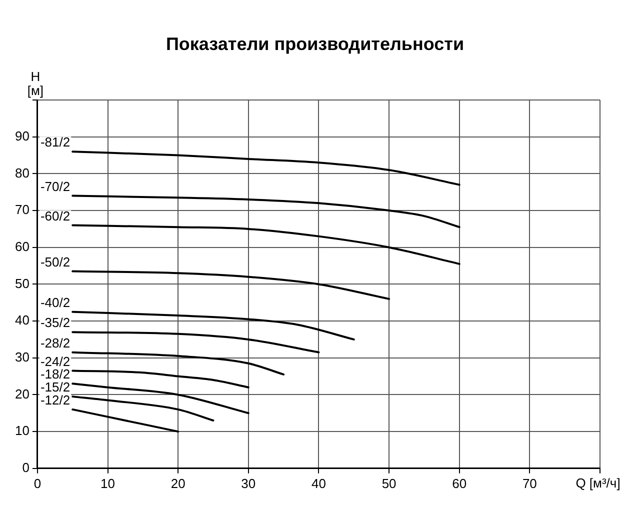 The width and height of the screenshot is (630, 507). I want to click on y-tick-label: 70, so click(22, 210).